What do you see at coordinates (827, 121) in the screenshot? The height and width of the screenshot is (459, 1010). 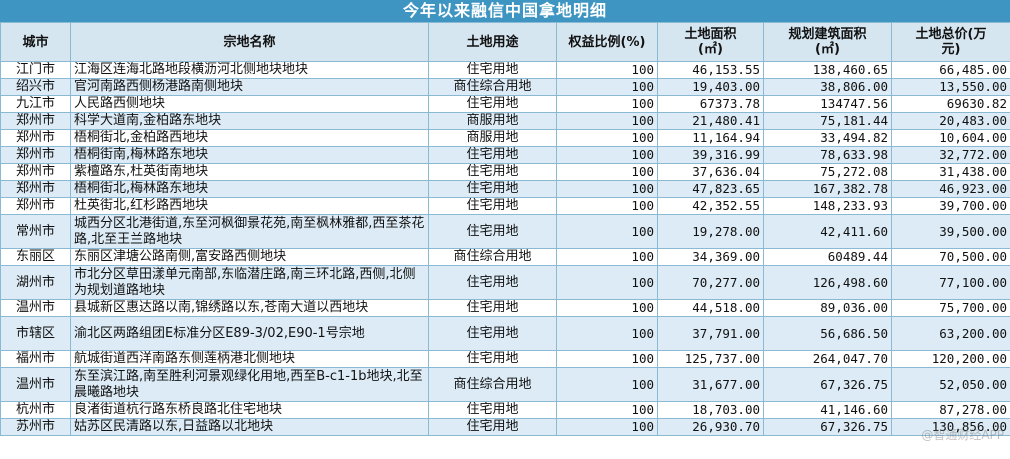 I see `cell-planned-floor-area: 75,181.44` at bounding box center [827, 121].